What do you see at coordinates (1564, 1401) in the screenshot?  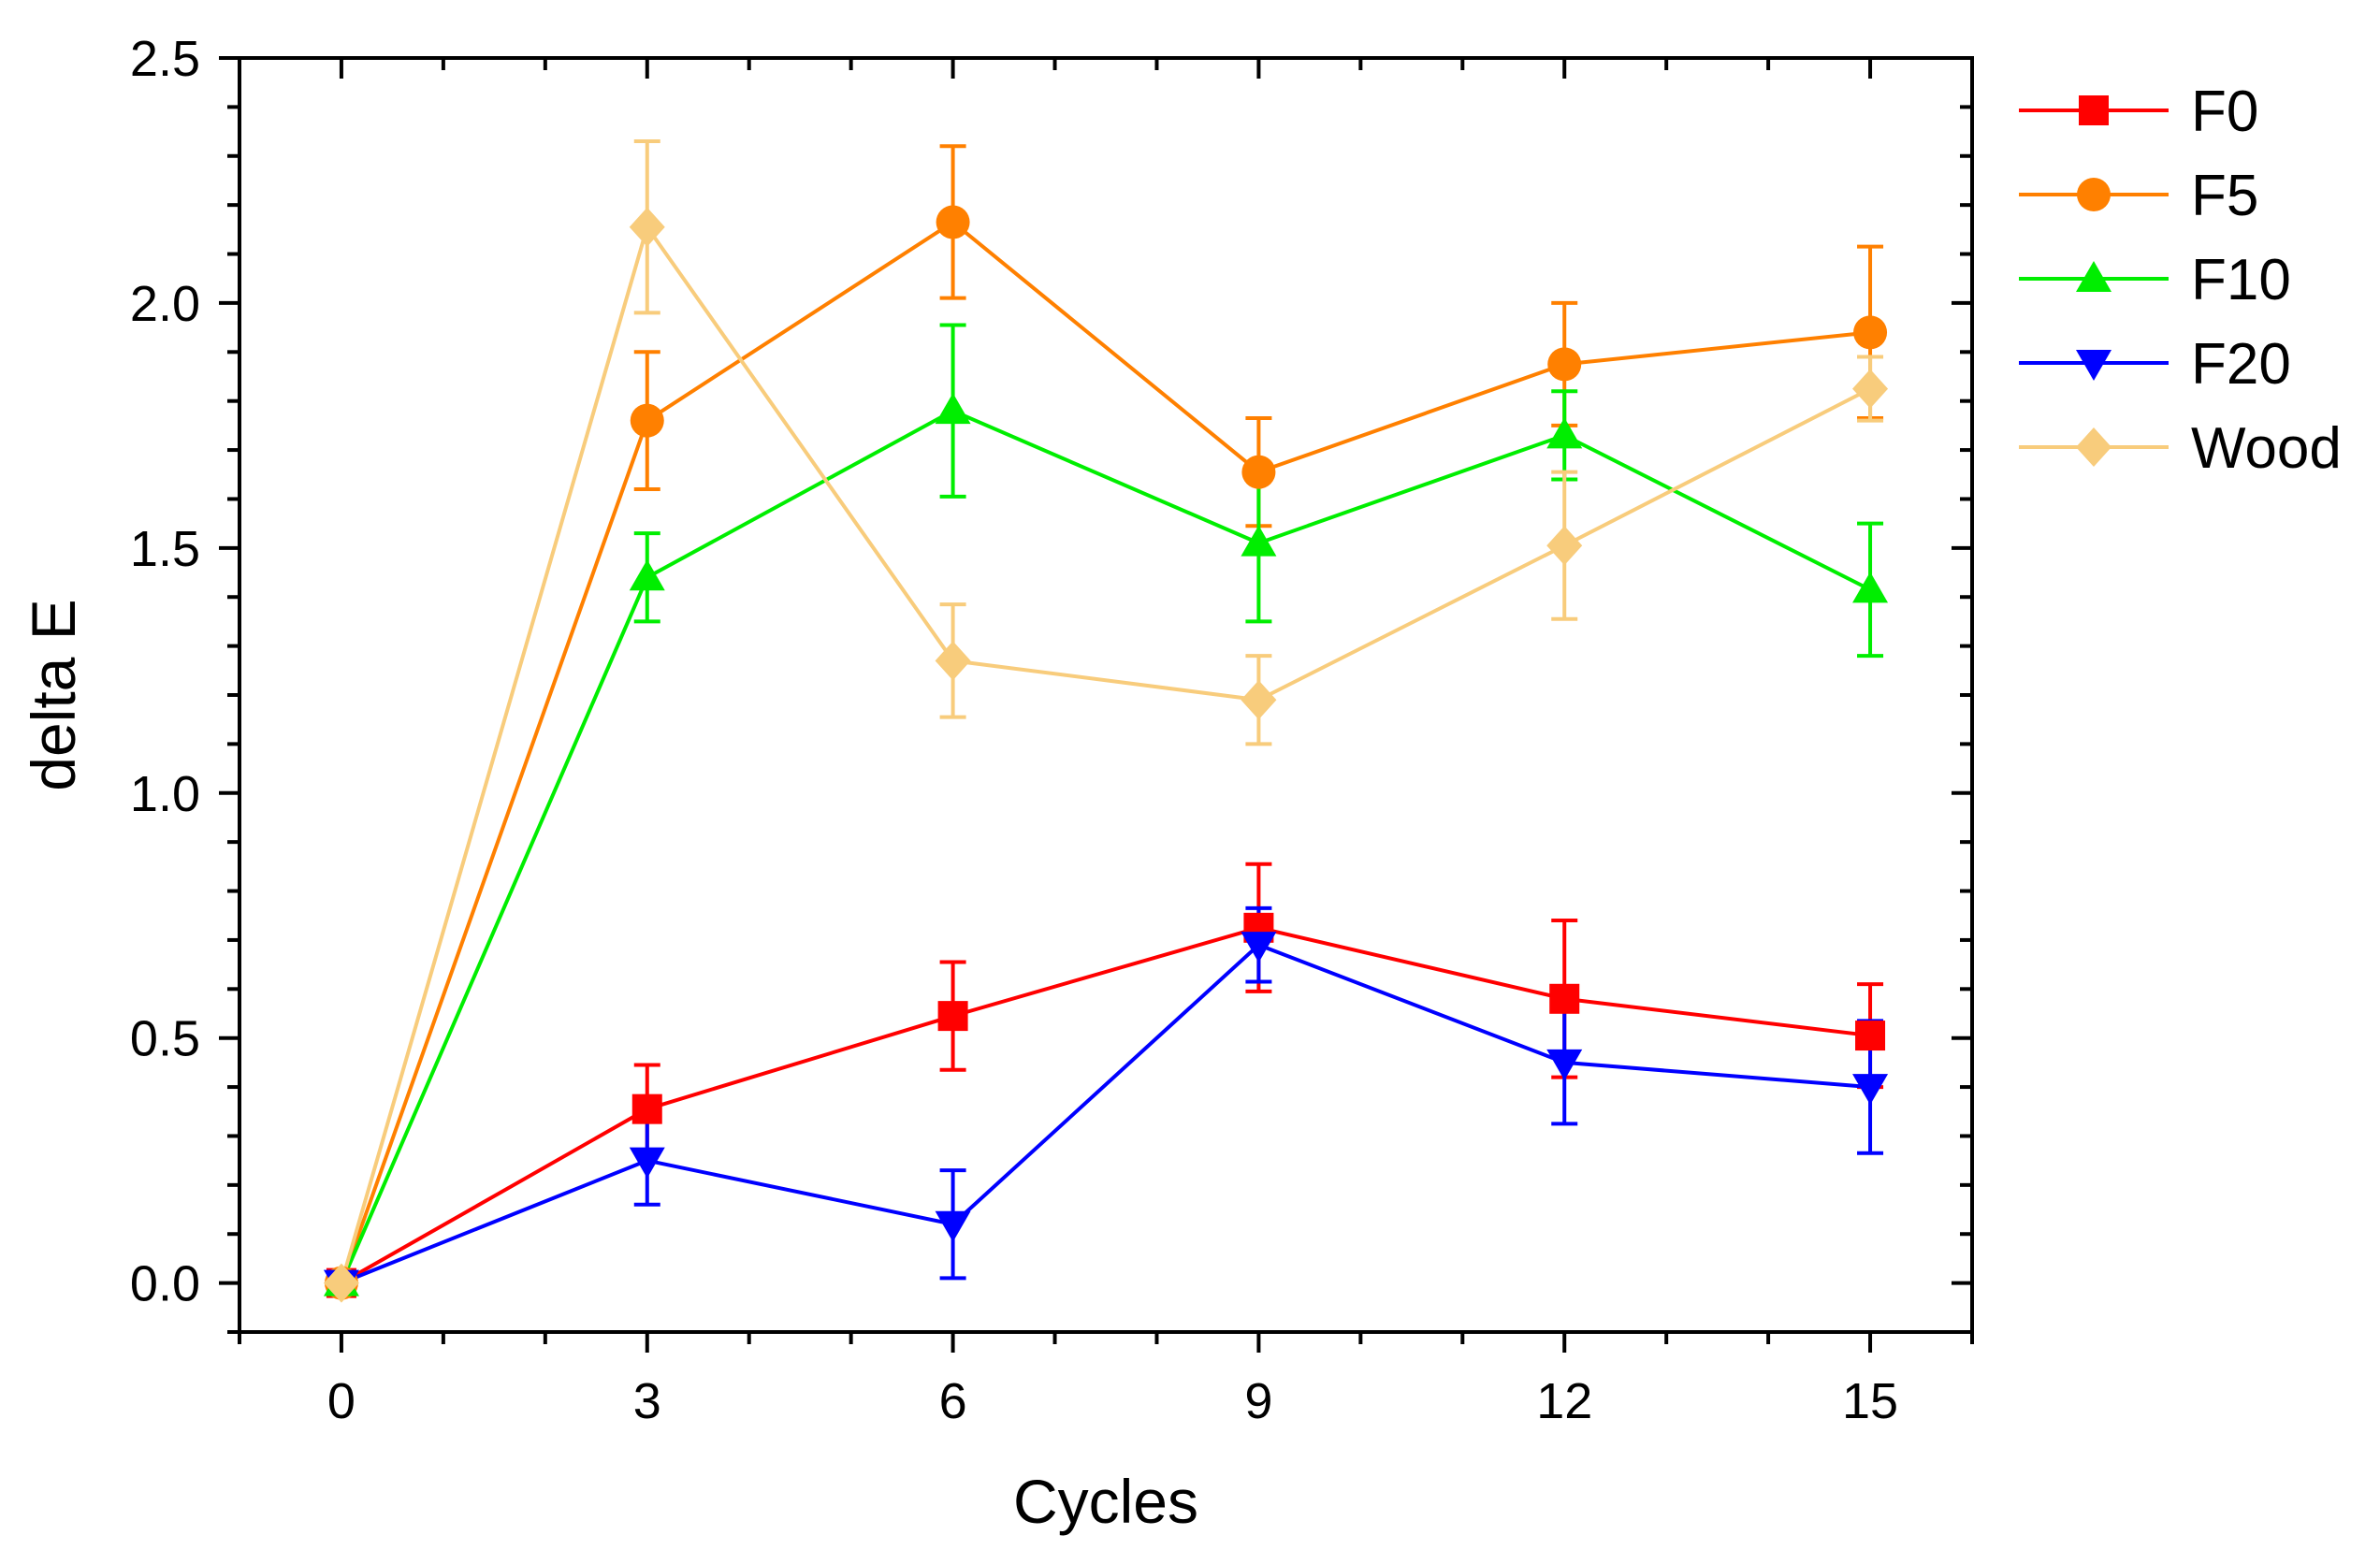 I see `x-tick-label: 12` at bounding box center [1564, 1401].